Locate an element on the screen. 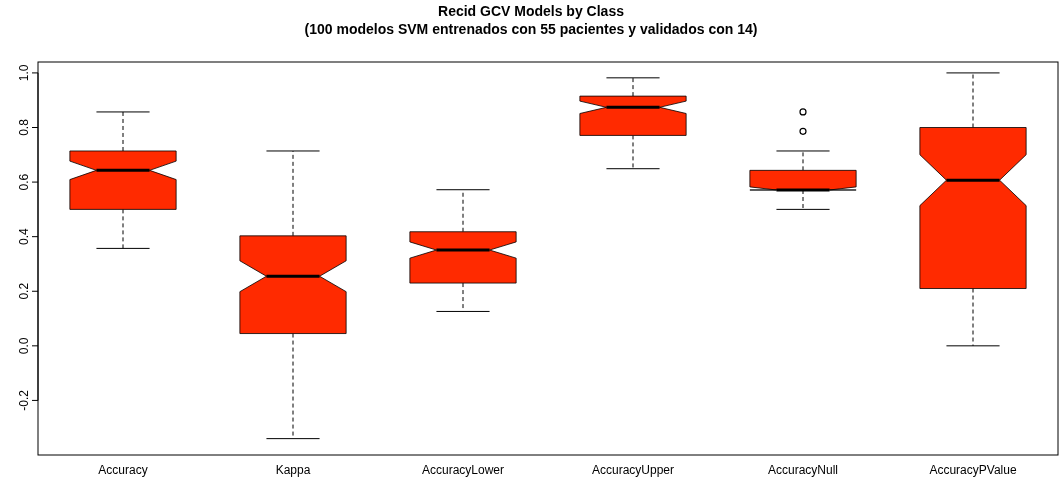 The width and height of the screenshot is (1062, 483). y-tick-label: 0.8 is located at coordinates (24, 127).